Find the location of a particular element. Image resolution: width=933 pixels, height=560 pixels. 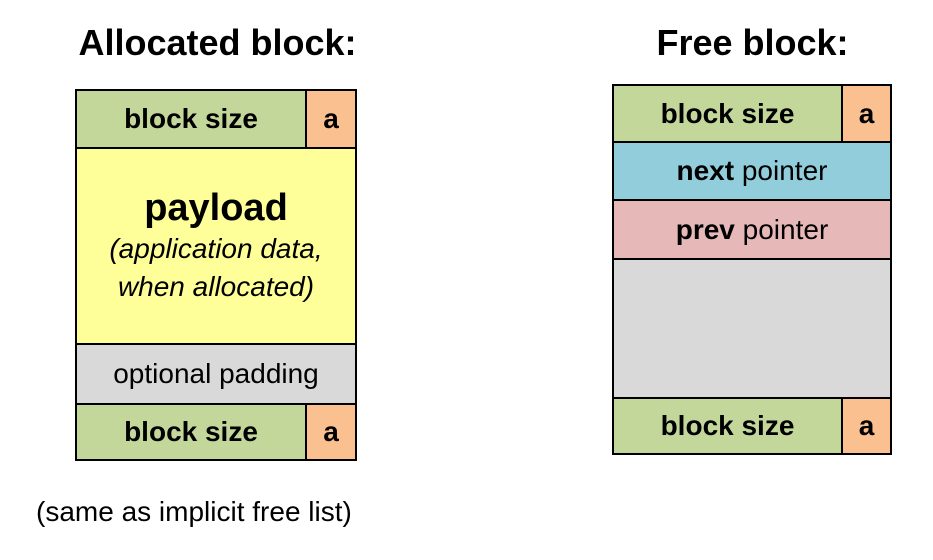

allocated-padding: optional padding is located at coordinates (216, 374).